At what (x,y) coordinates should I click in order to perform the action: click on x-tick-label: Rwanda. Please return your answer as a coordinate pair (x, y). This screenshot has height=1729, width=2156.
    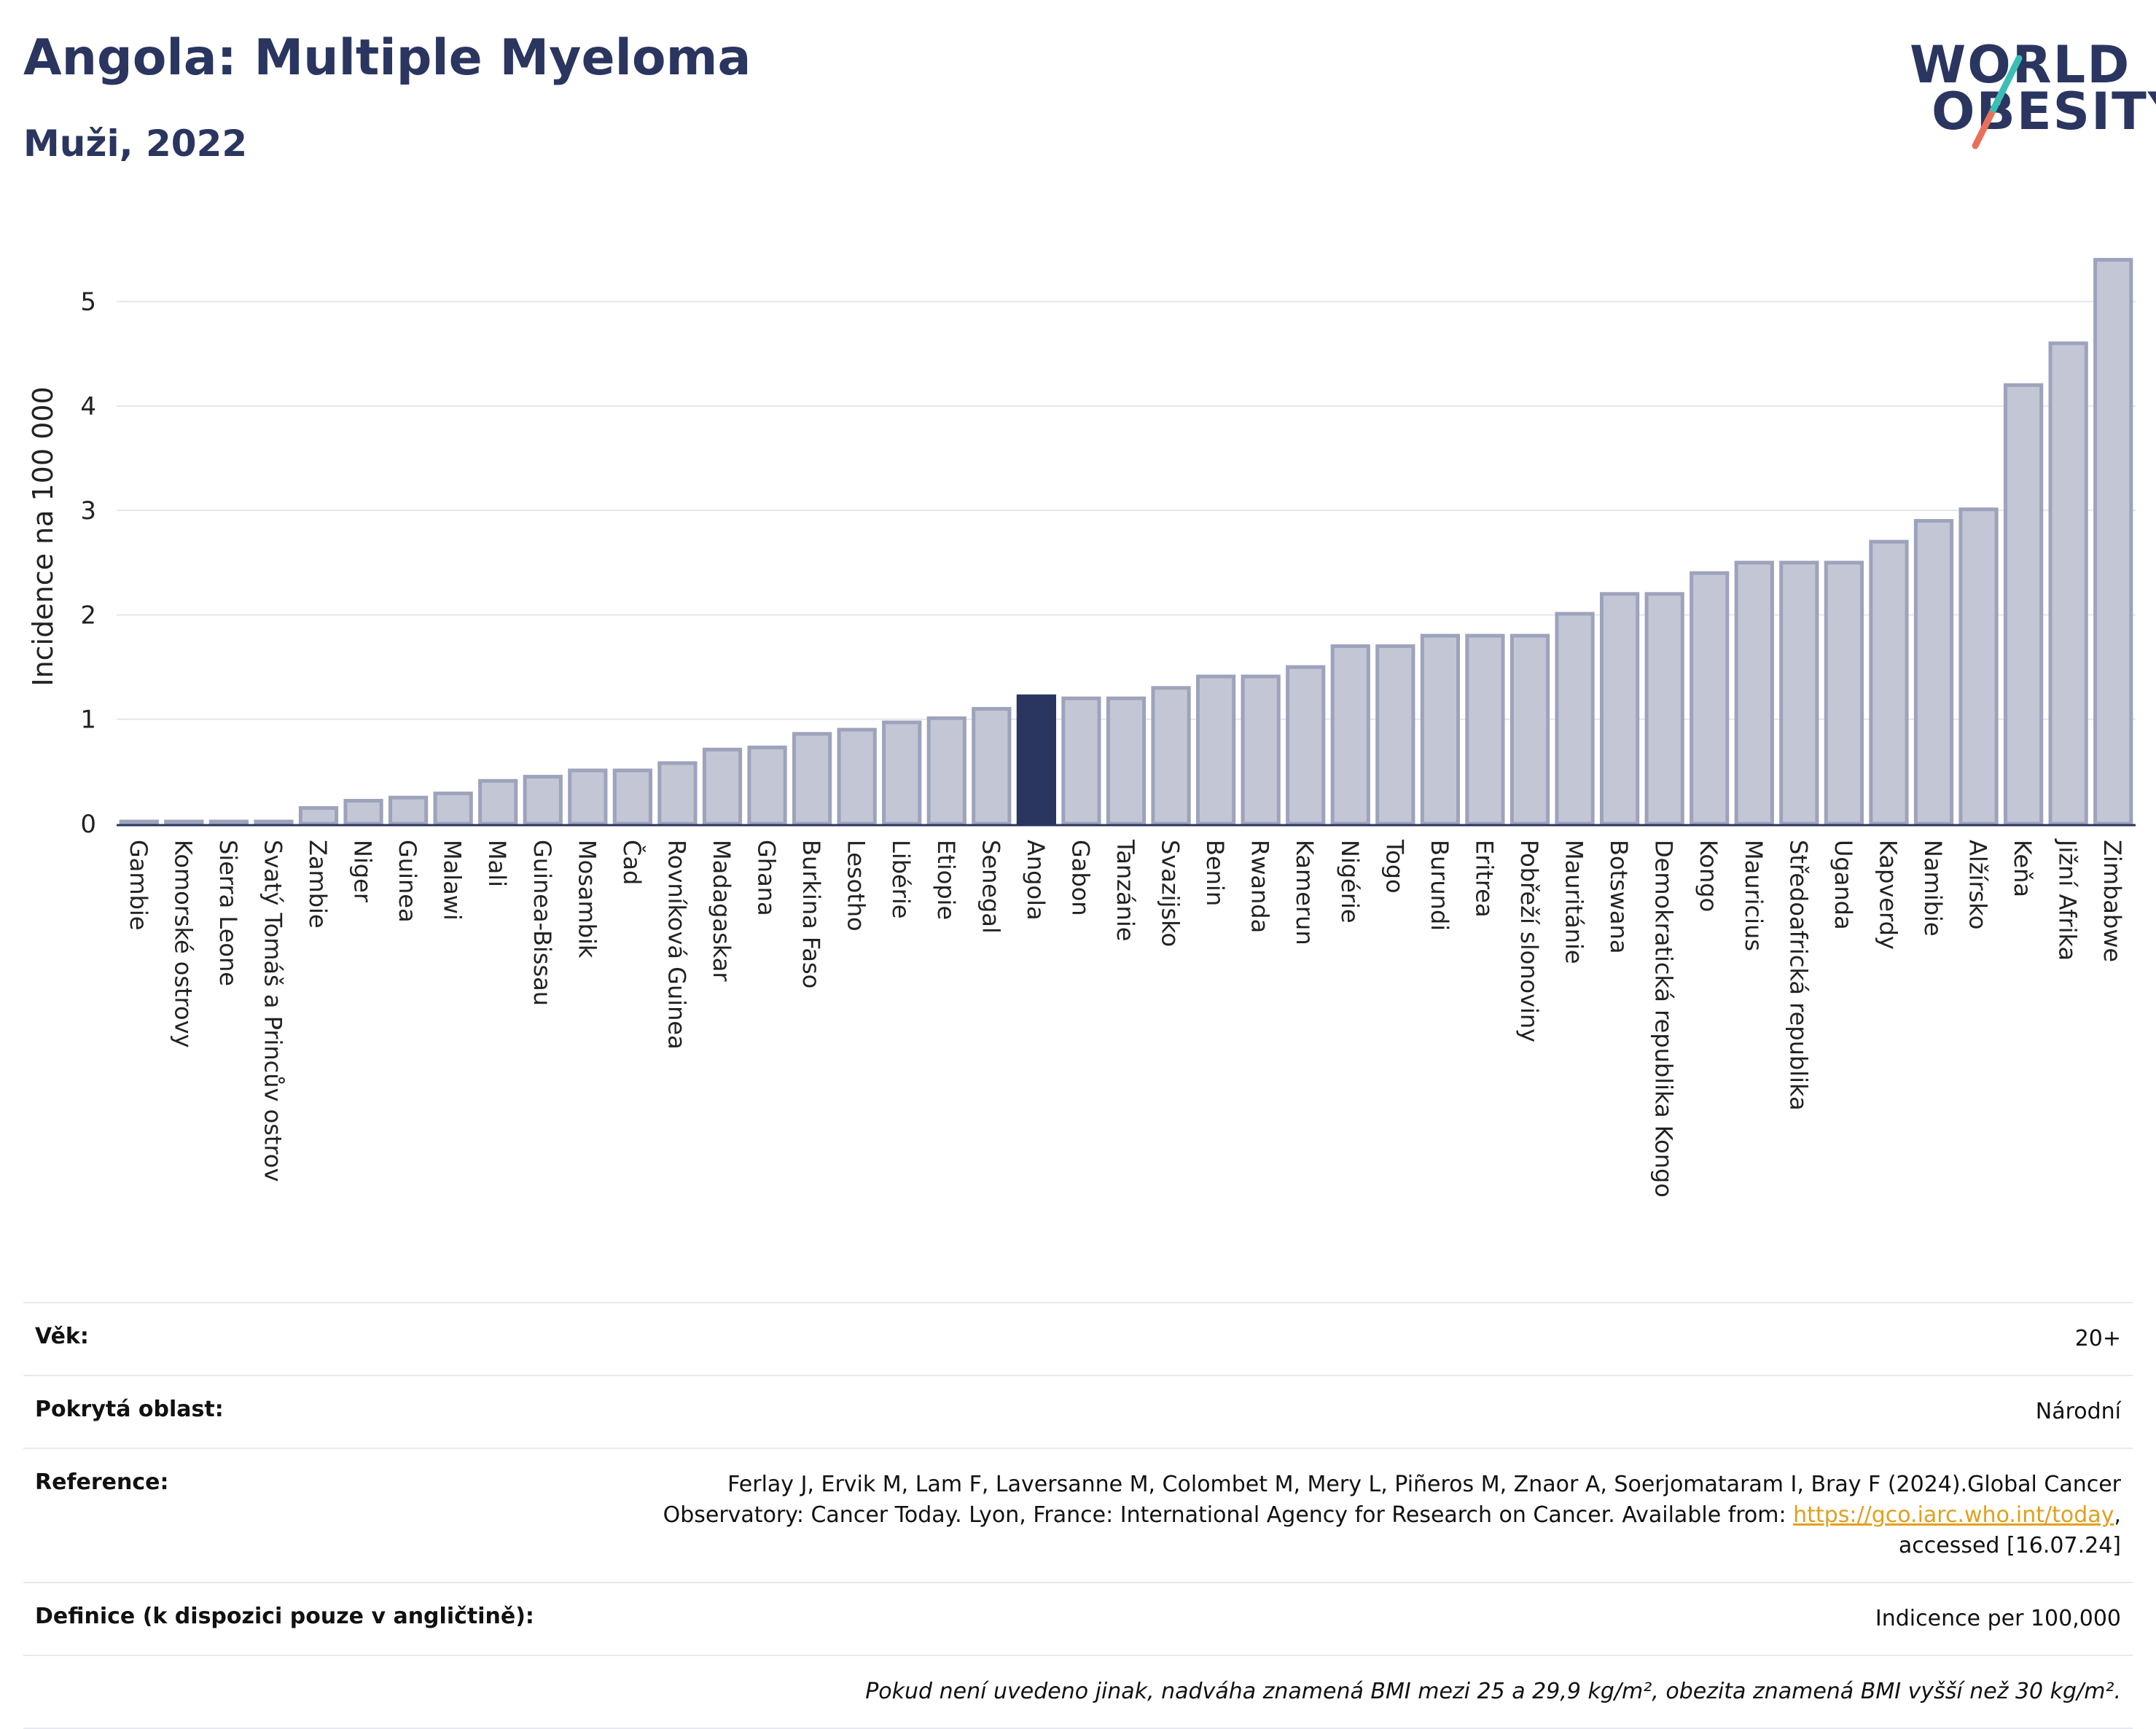
    Looking at the image, I should click on (1260, 886).